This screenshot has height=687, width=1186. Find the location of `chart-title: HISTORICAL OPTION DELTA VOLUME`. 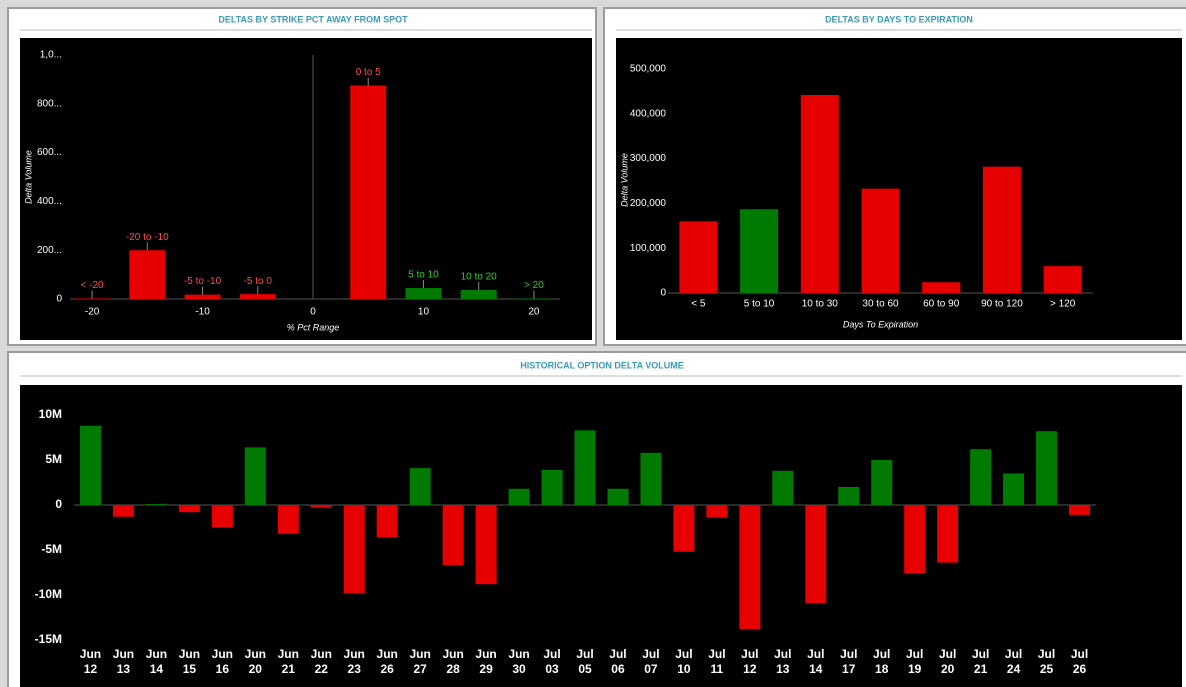

chart-title: HISTORICAL OPTION DELTA VOLUME is located at coordinates (602, 365).